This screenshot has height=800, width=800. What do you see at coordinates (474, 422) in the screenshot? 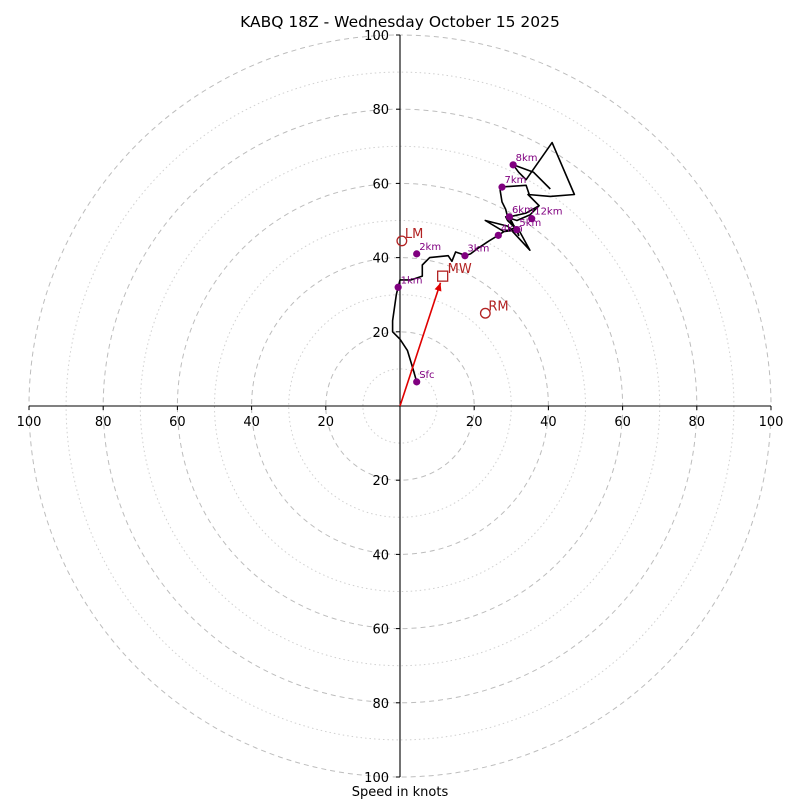
I see `x-tick-label-20: 20` at bounding box center [474, 422].